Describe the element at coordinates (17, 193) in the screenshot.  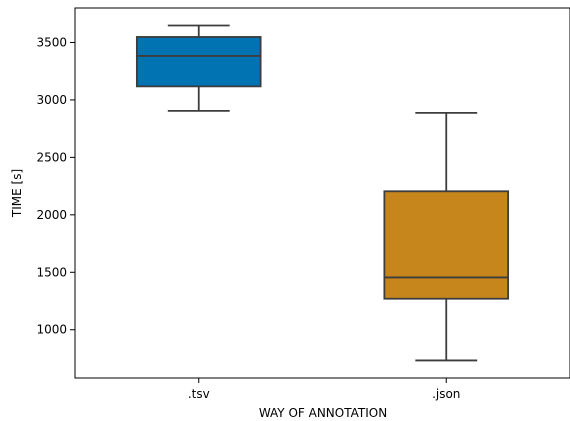
I see `y-axis-title: TIME [s]` at that location.